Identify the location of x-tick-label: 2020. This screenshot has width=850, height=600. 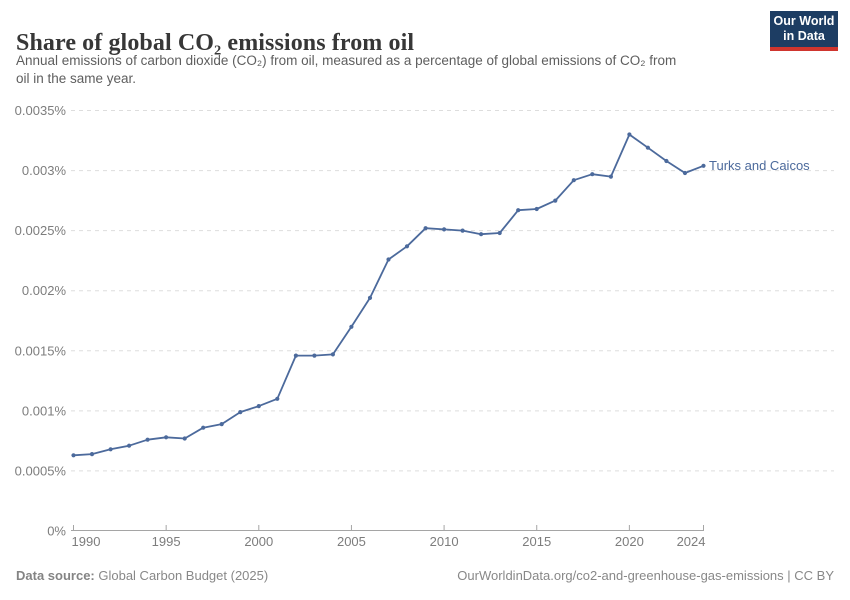
(629, 541).